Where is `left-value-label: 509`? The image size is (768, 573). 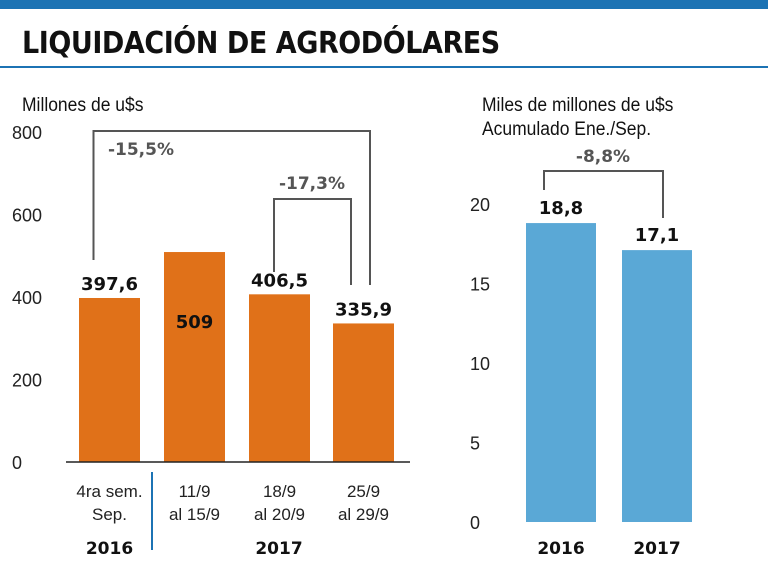
left-value-label: 509 is located at coordinates (195, 322).